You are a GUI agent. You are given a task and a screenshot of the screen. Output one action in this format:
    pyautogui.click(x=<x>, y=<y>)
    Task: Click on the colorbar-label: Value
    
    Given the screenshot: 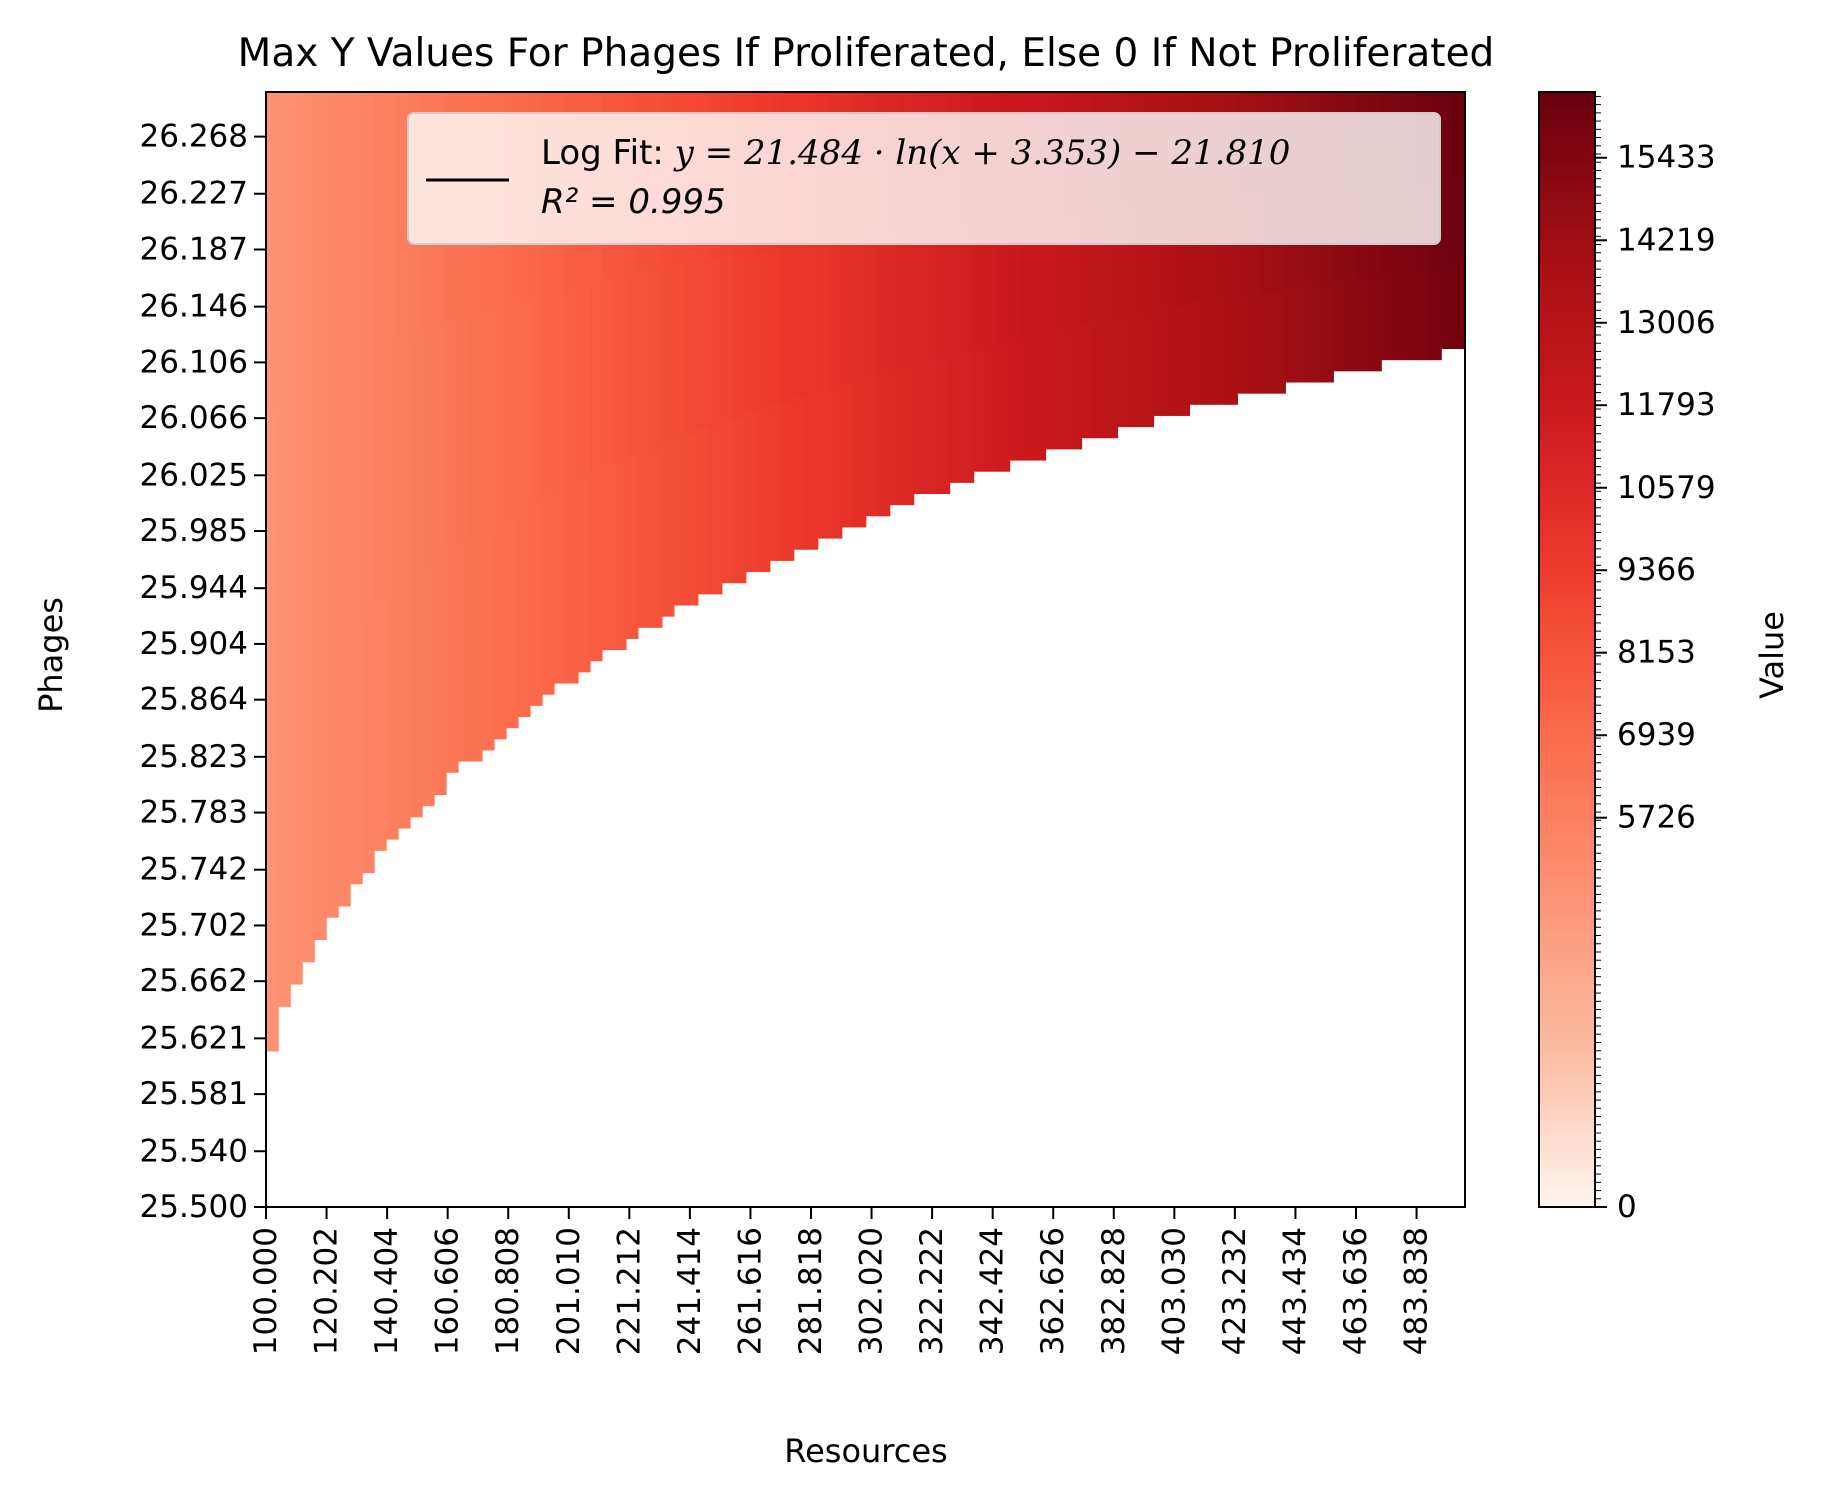 What is the action you would take?
    pyautogui.click(x=1772, y=655)
    